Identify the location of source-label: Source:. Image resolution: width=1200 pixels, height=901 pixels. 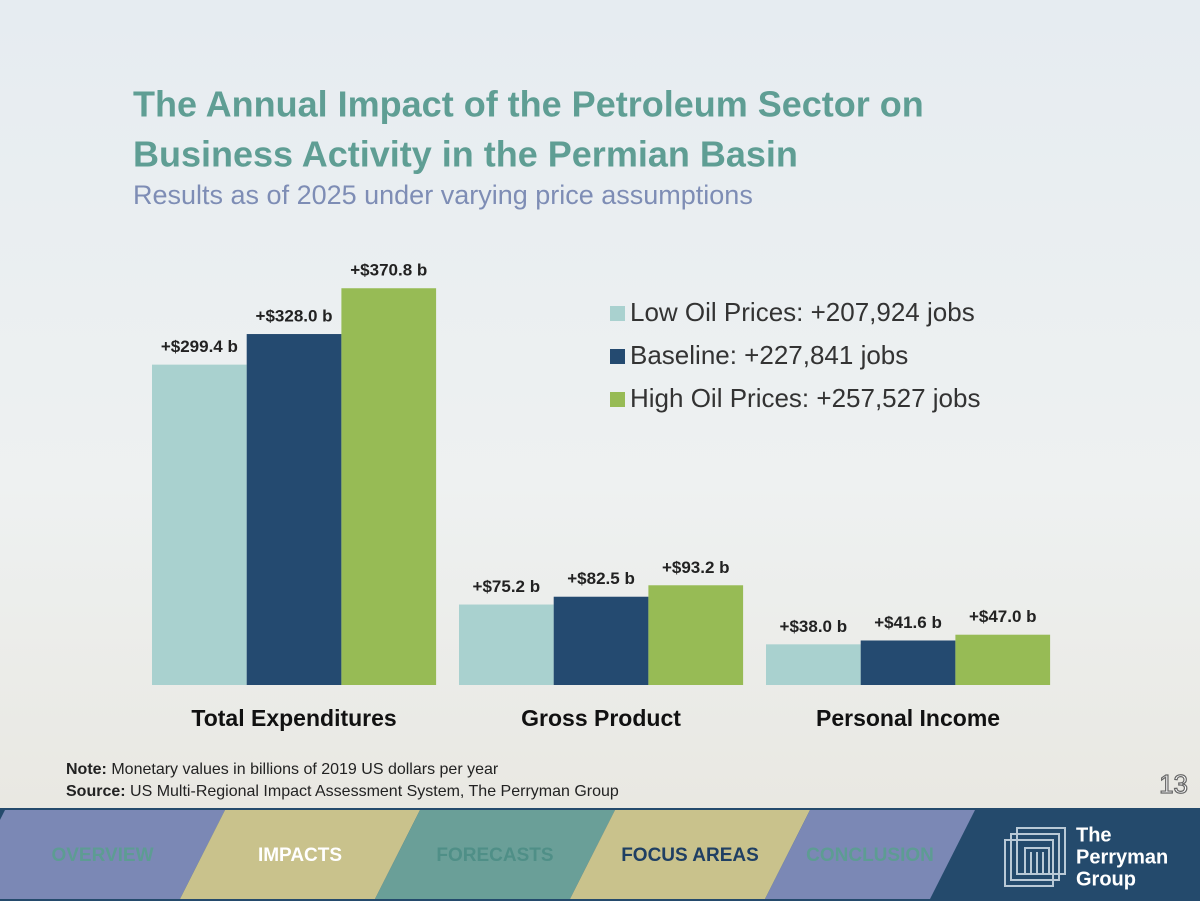
(96, 791).